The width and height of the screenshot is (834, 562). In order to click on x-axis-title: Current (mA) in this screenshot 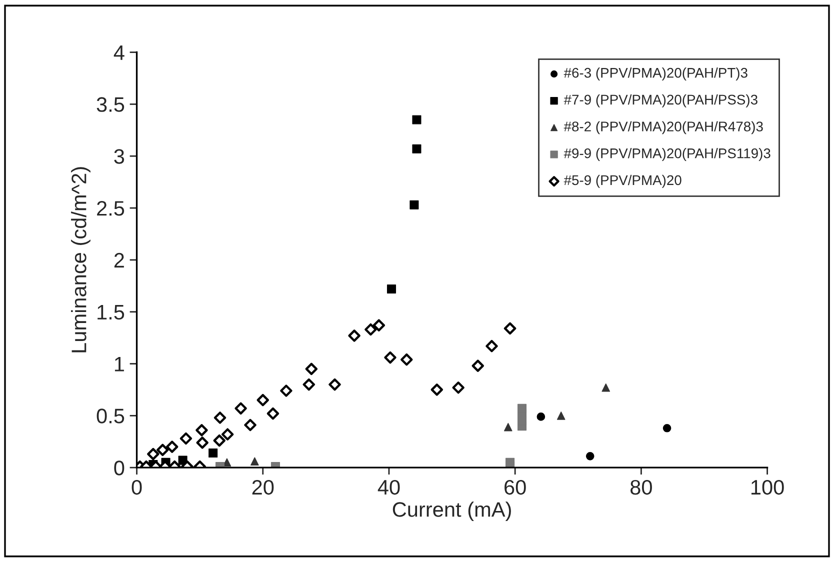, I will do `click(451, 511)`.